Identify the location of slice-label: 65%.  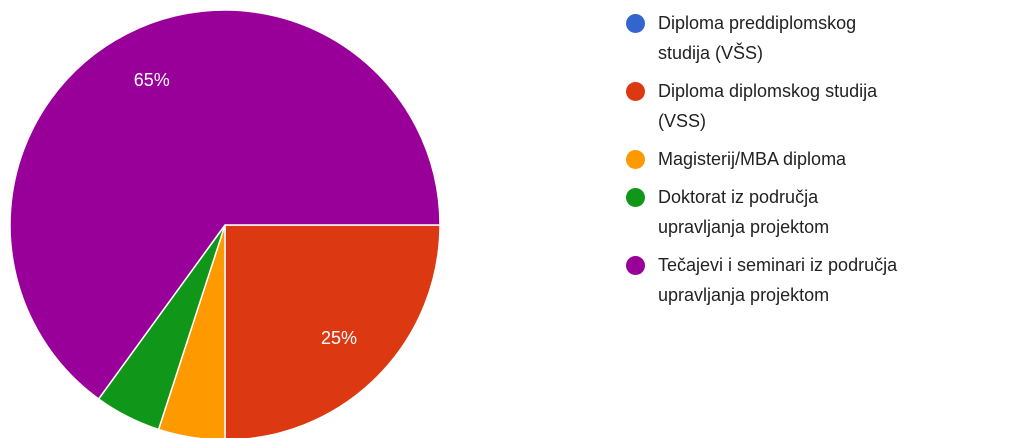
(152, 80).